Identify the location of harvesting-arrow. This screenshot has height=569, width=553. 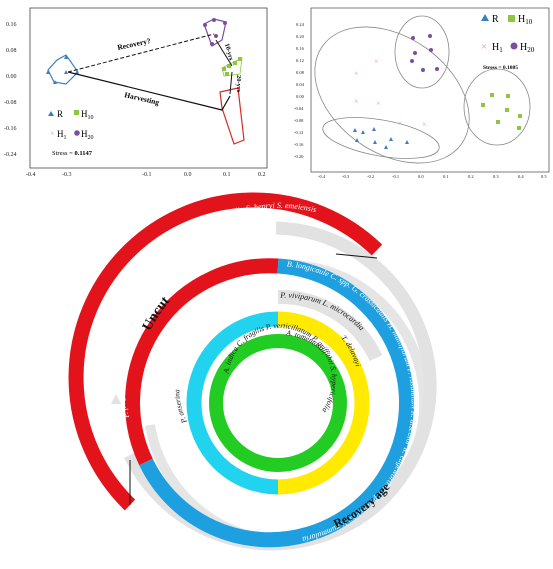
(149, 91).